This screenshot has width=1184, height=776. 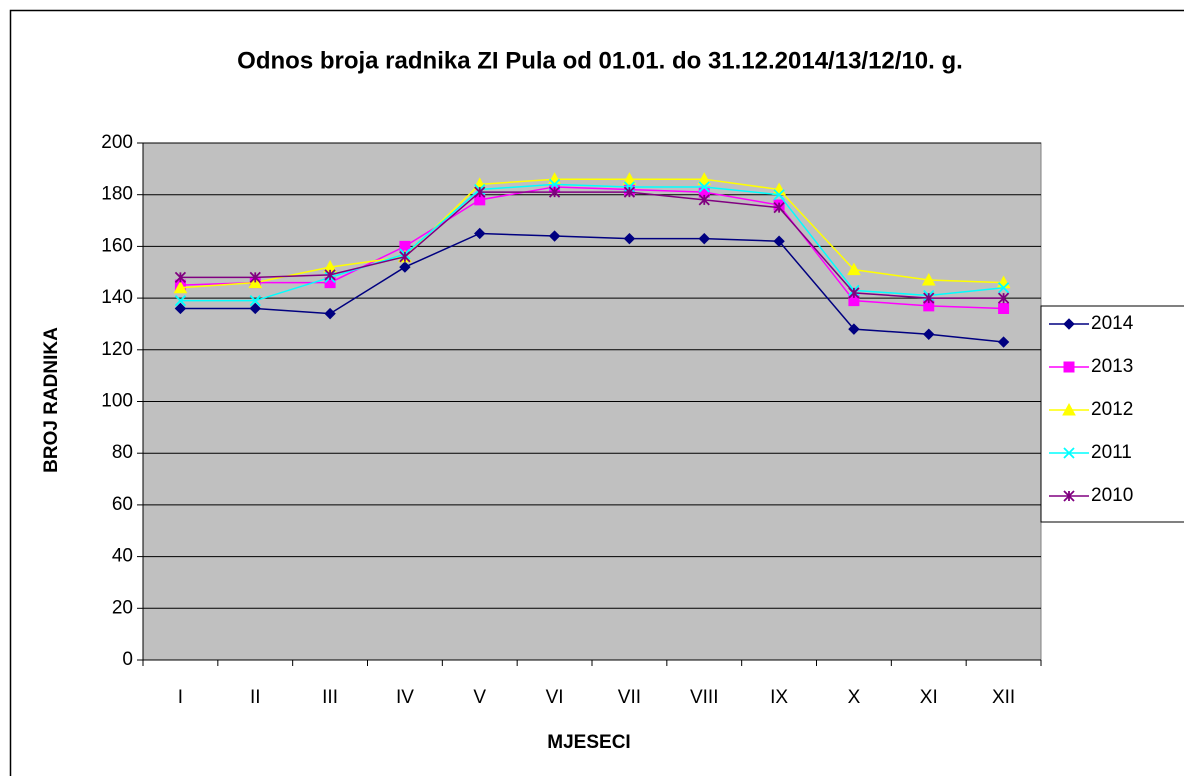 I want to click on y-tick-label: 120, so click(x=117, y=349).